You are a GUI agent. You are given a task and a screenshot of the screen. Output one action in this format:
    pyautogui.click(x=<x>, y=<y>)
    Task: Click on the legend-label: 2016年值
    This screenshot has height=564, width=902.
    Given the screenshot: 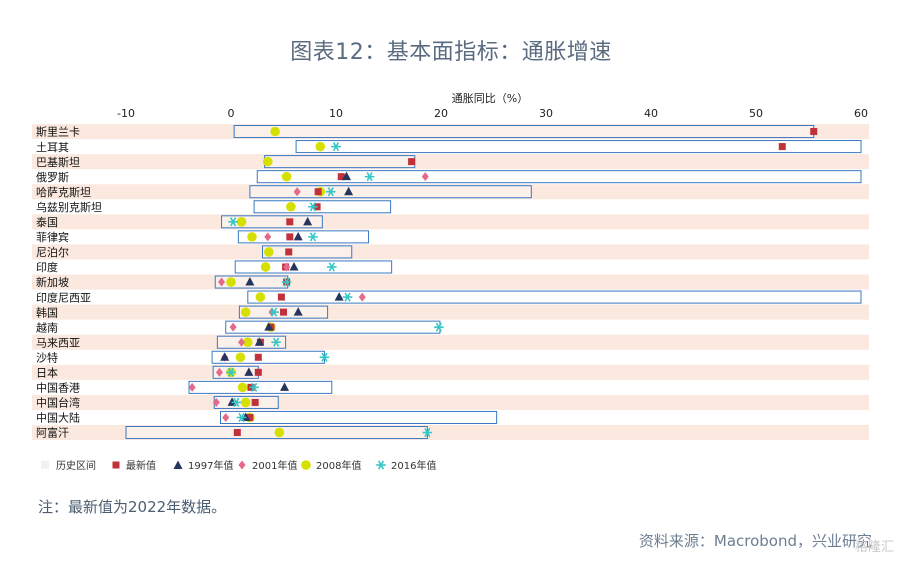 What is the action you would take?
    pyautogui.click(x=414, y=466)
    